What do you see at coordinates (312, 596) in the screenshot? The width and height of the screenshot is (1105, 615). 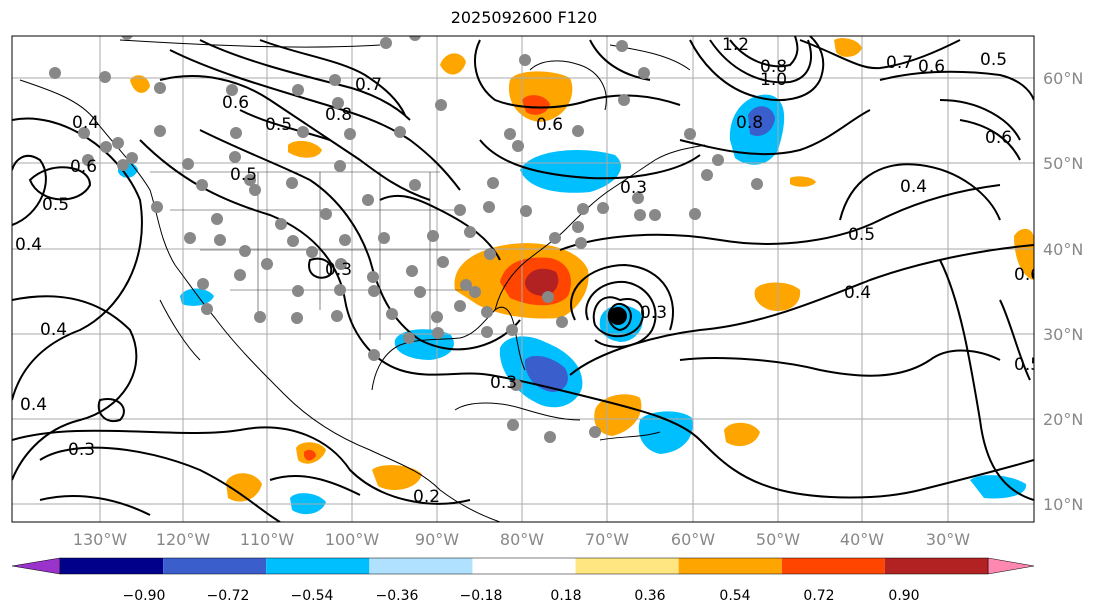 I see `colorbar-tick-label: −0.54` at bounding box center [312, 596].